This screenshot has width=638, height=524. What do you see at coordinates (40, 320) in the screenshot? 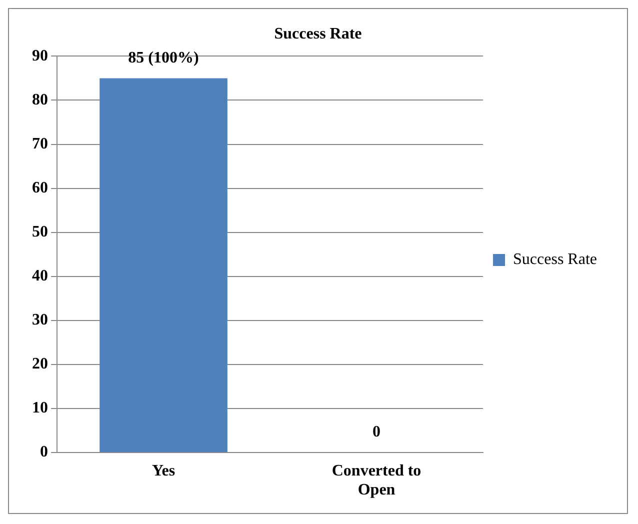
I see `y-tick-label: 30` at bounding box center [40, 320].